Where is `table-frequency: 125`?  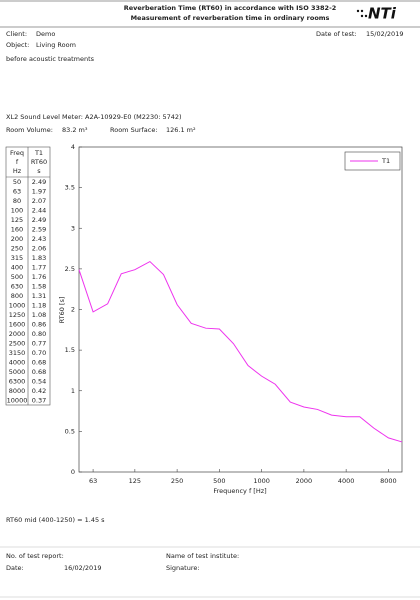
table-frequency: 125 is located at coordinates (17, 220).